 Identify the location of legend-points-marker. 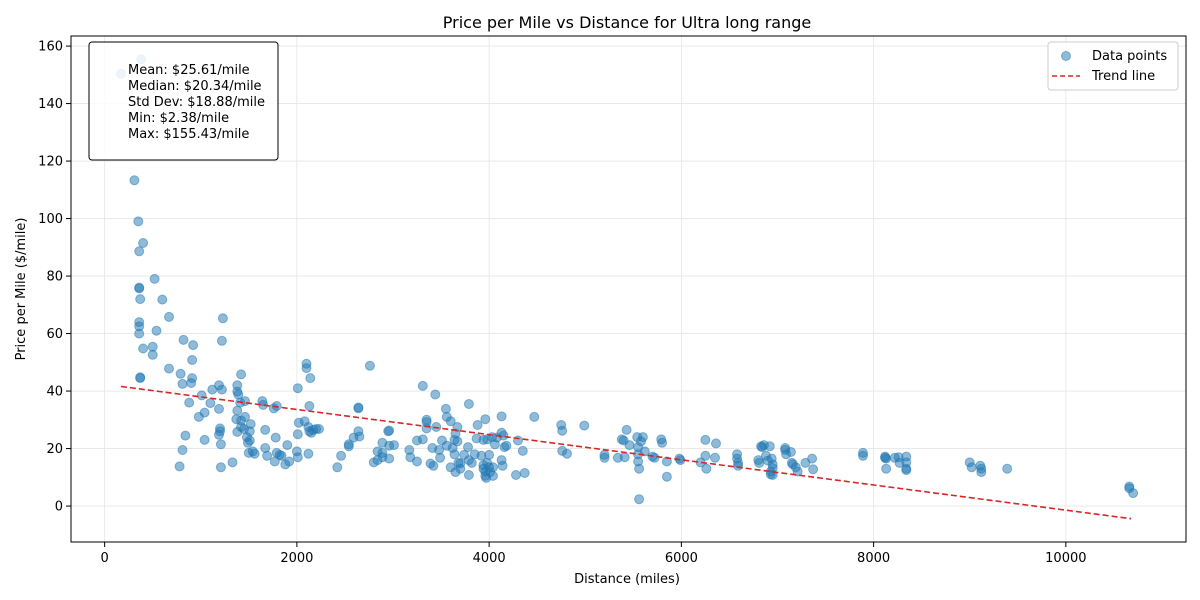
(1066, 56).